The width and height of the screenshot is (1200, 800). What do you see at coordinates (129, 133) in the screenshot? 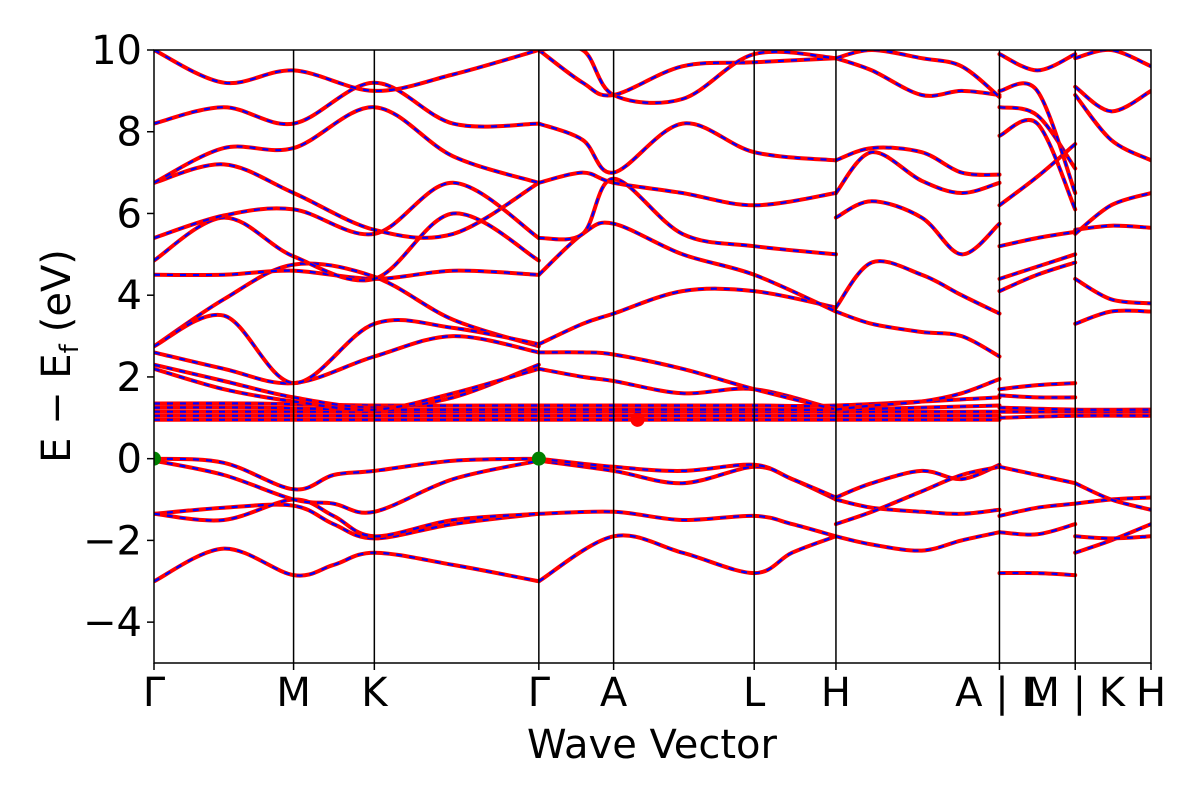
I see `y-tick-label: 8` at bounding box center [129, 133].